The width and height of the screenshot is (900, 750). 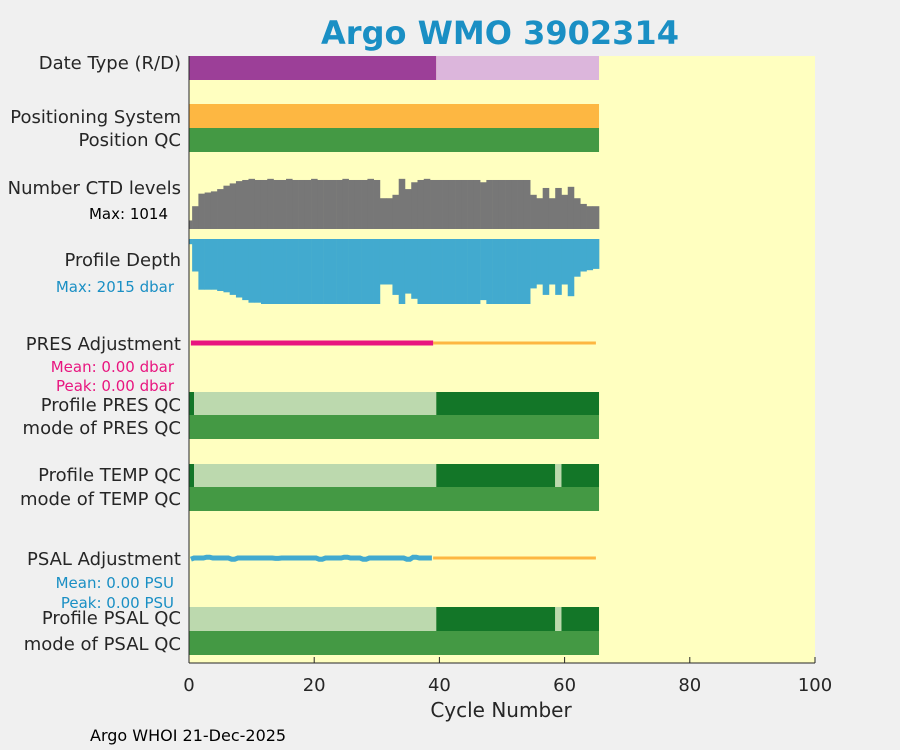 I want to click on psal-adjustment-peak-label: Peak: 0.00 PSU, so click(x=117, y=603).